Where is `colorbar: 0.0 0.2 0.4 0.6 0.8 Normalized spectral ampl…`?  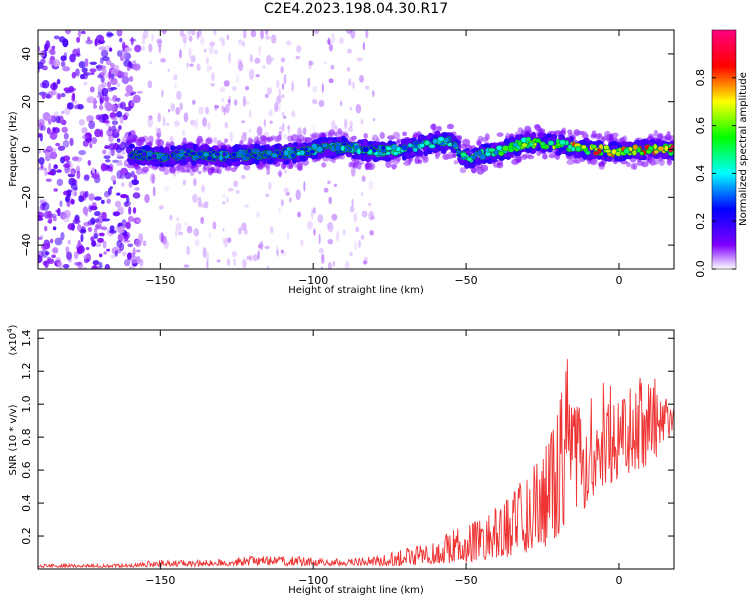
colorbar: 0.0 0.2 0.4 0.6 0.8 Normalized spectral ampl… is located at coordinates (721, 153).